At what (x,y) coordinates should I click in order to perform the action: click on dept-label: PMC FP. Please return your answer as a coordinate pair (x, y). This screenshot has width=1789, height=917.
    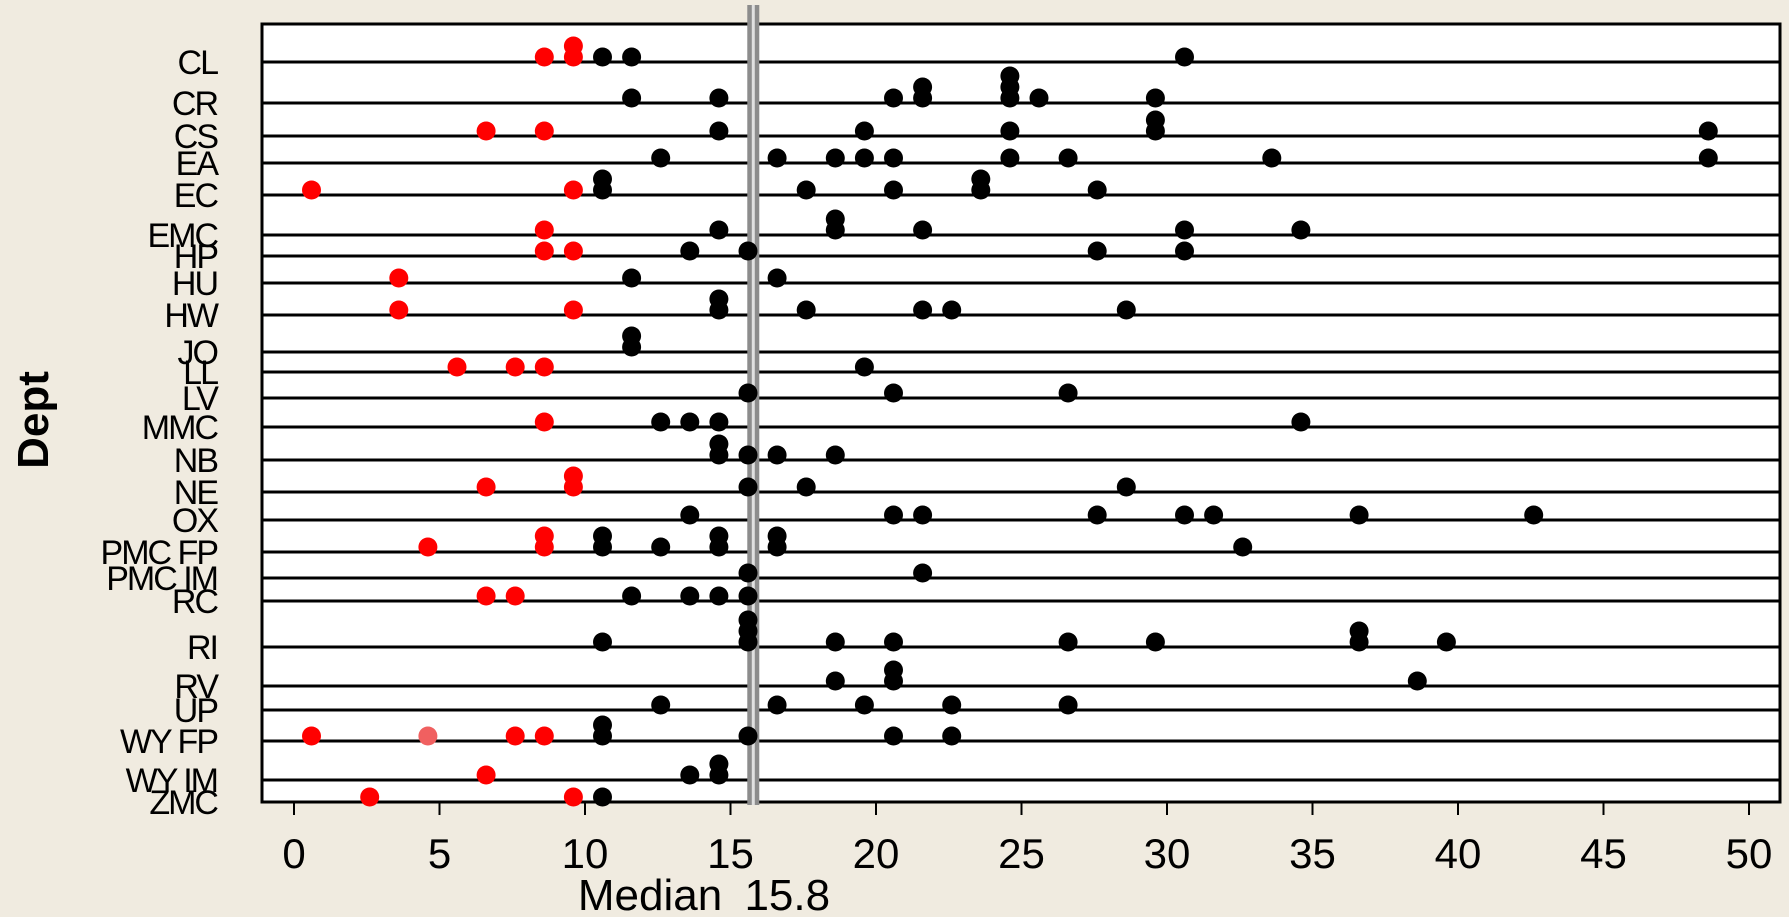
    Looking at the image, I should click on (159, 553).